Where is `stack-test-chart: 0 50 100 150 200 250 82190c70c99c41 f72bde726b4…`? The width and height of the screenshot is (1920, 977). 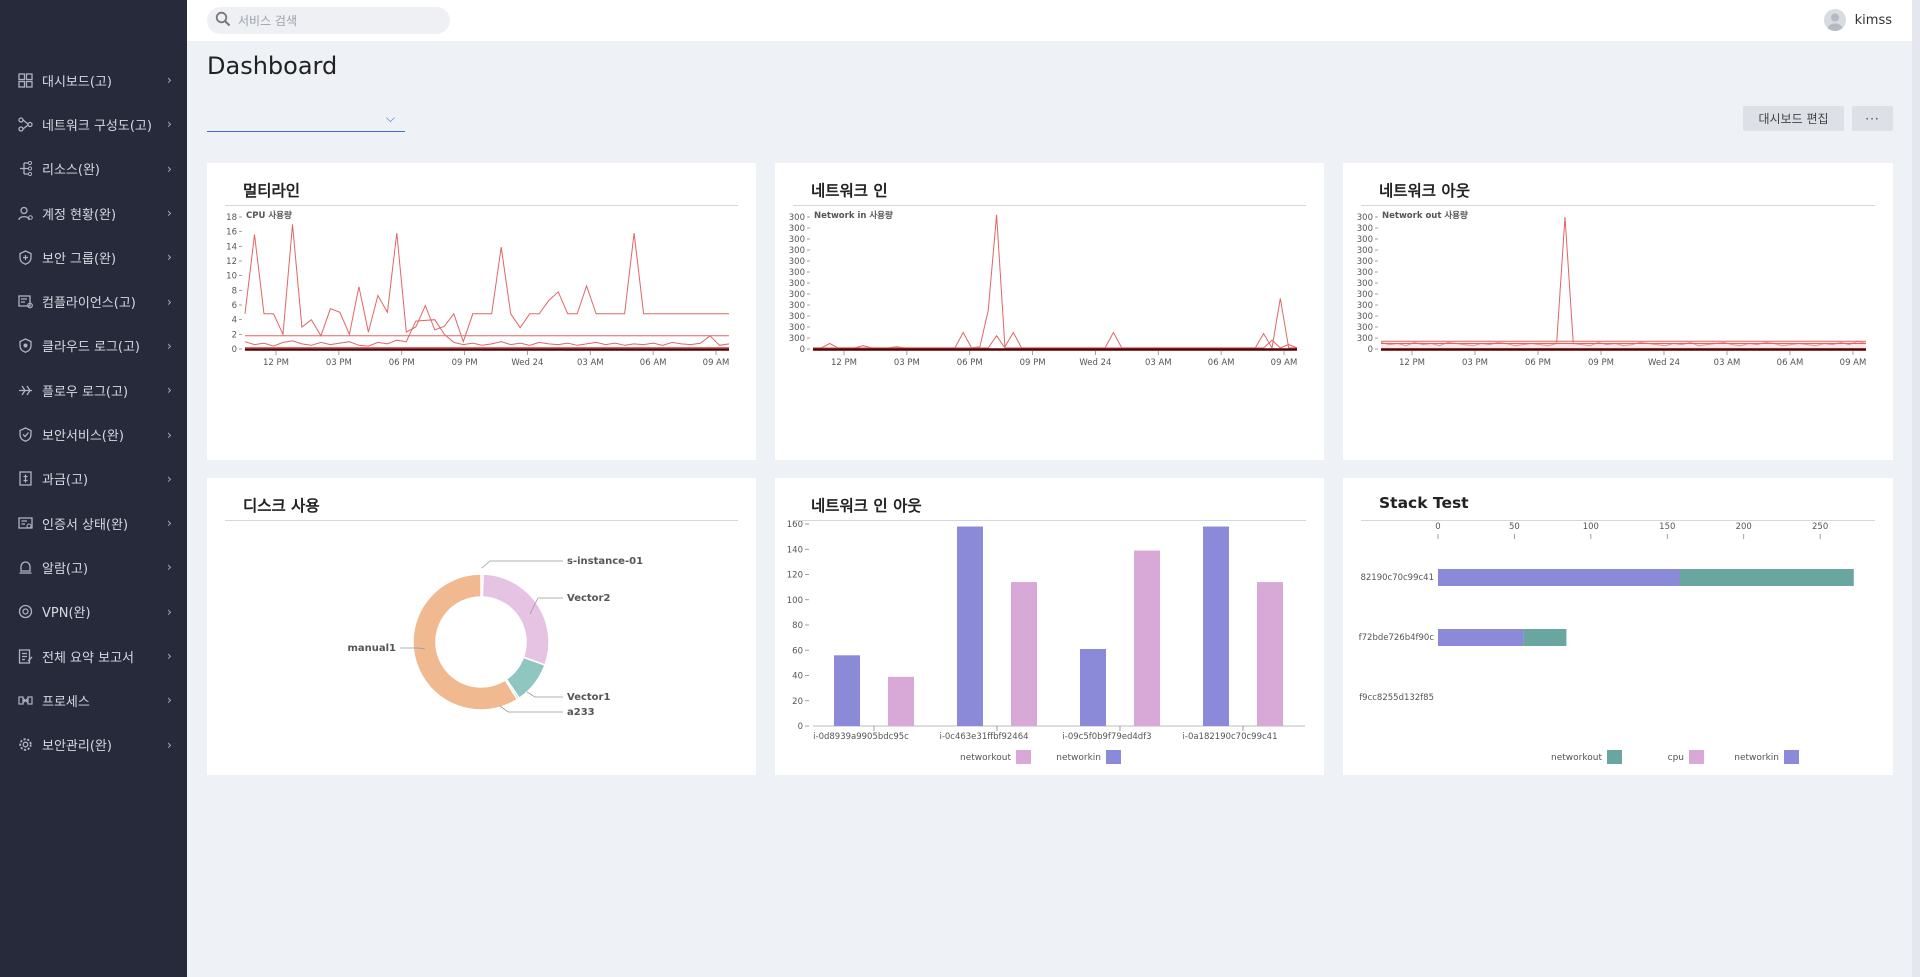
stack-test-chart: 0 50 100 150 200 250 82190c70c99c41 f72bde726b4… is located at coordinates (1606, 643).